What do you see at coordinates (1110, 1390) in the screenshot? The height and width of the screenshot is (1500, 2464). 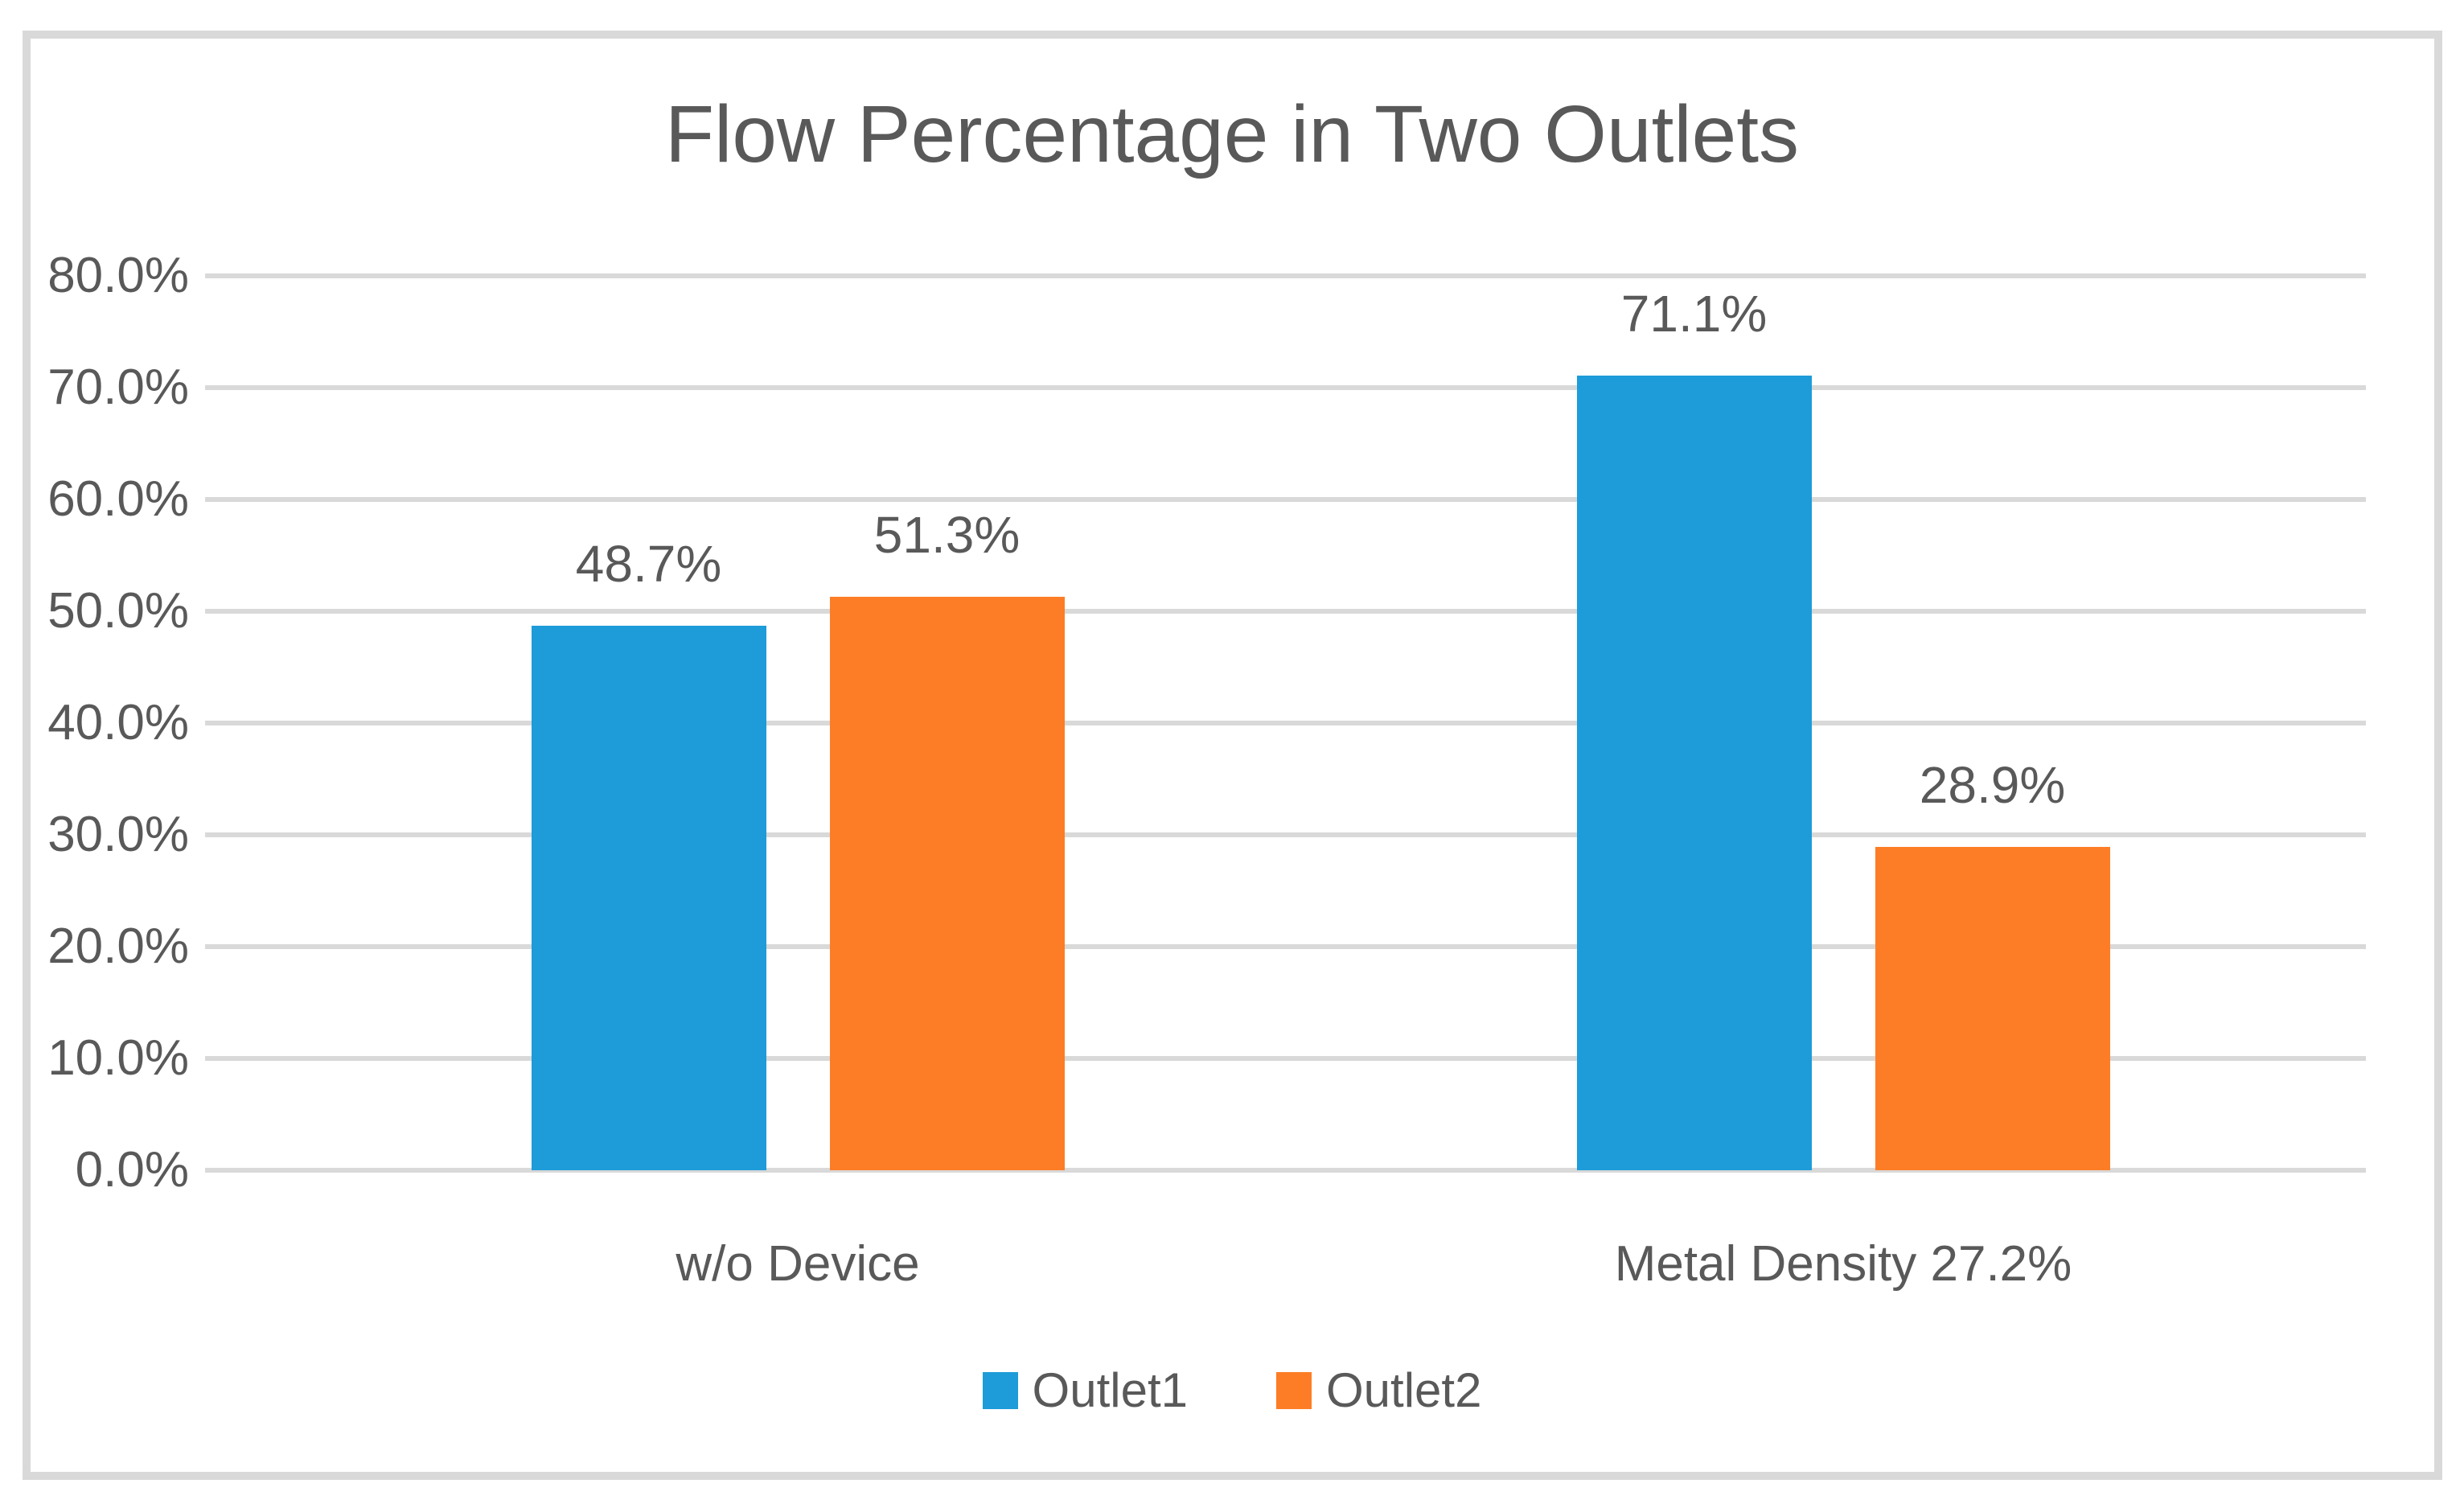 I see `legend-label: Outlet1` at bounding box center [1110, 1390].